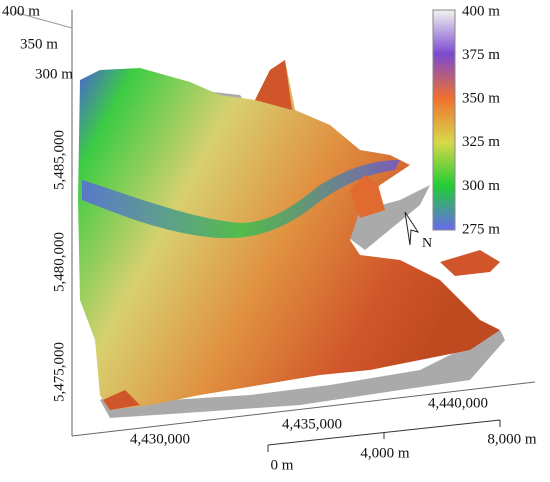 The width and height of the screenshot is (550, 482). Describe the element at coordinates (444, 120) in the screenshot. I see `colorbar` at that location.